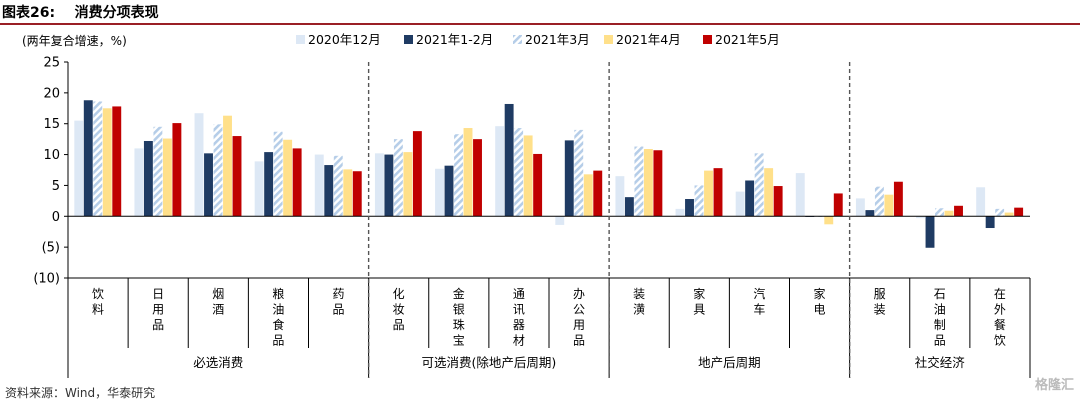 The height and width of the screenshot is (402, 1080). I want to click on category-label-char: 装, so click(880, 310).